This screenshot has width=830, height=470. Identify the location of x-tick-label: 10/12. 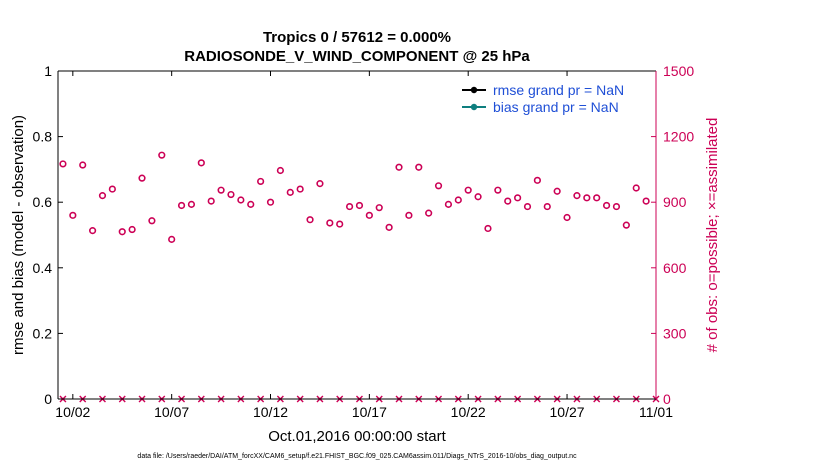
(270, 412).